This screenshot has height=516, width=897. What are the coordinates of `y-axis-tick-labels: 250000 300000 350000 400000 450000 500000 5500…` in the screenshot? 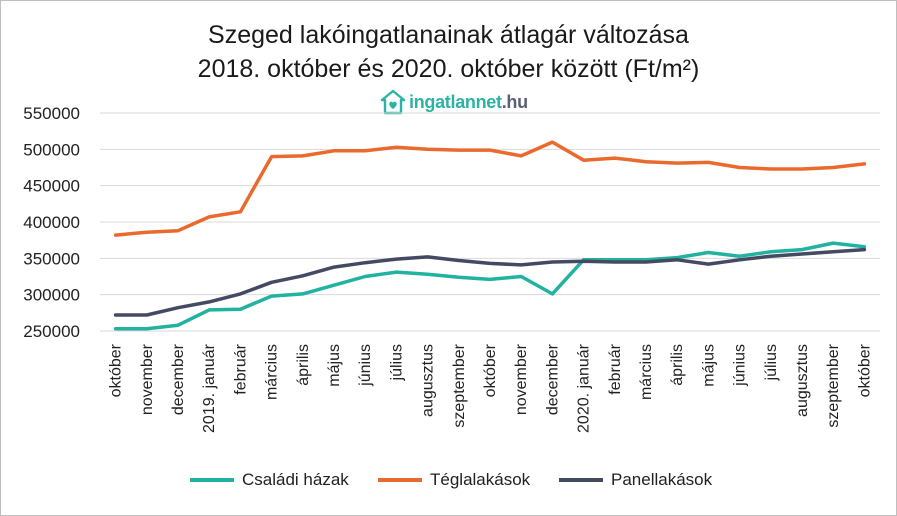 It's located at (51, 222).